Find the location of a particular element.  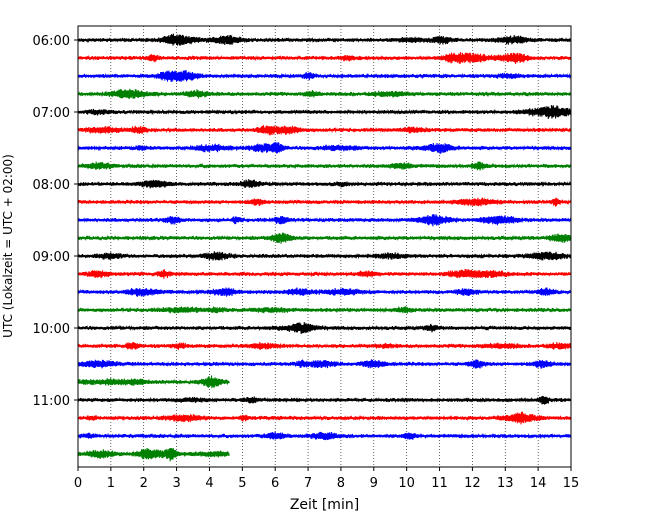

y-axis: 06:00 07:00 08:00 09:00 10:00 11:00 is located at coordinates (55, 221).